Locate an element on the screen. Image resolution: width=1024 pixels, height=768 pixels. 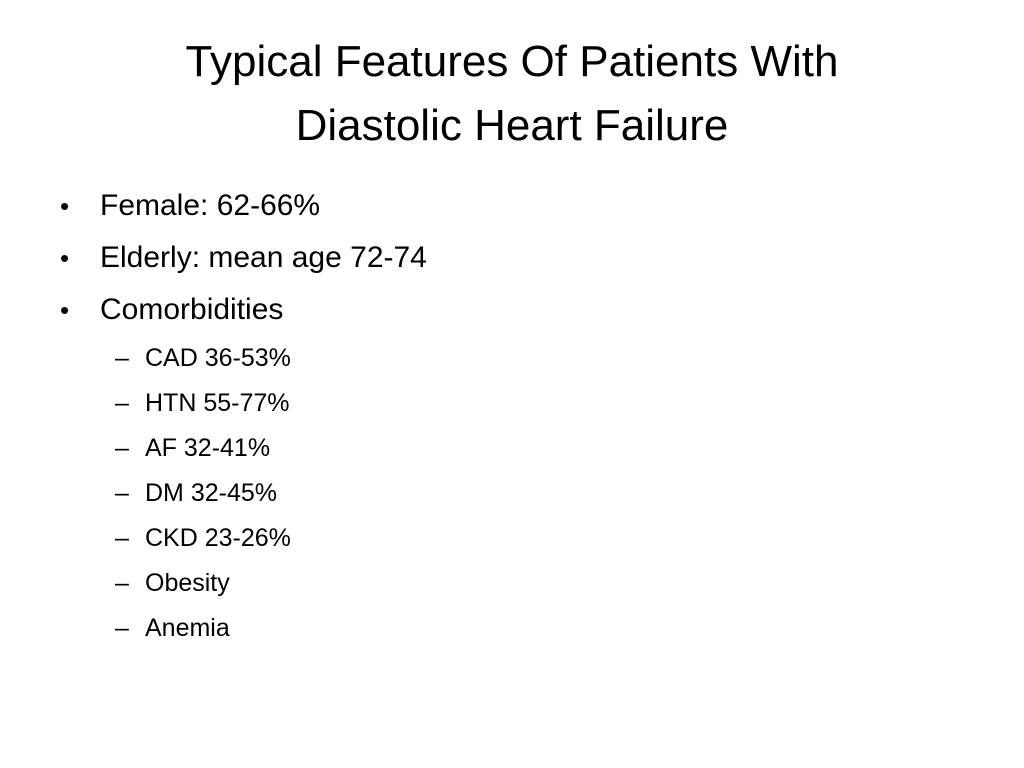
sub-bullet-item-cad: – CAD 36-53% is located at coordinates (510, 358).